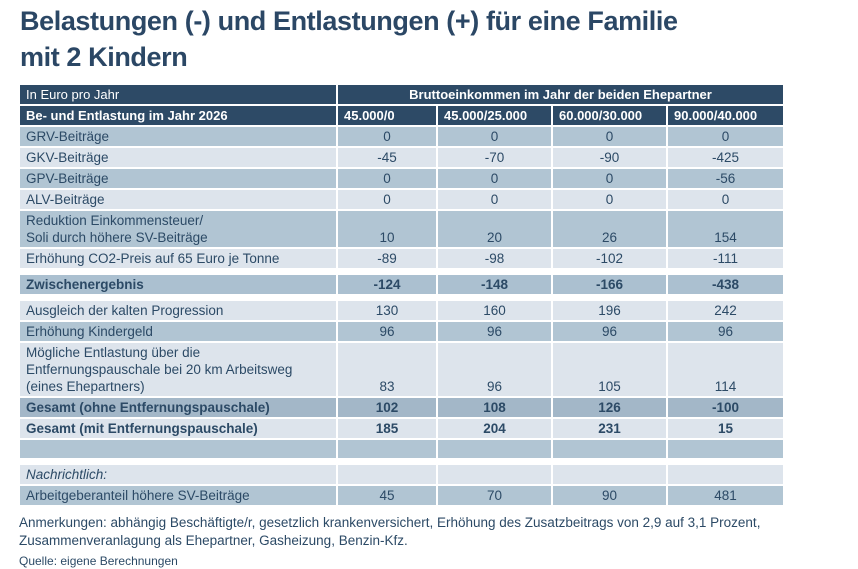  I want to click on table-row: Erhöhung Kindergeld 96 96 96 96, so click(401, 331).